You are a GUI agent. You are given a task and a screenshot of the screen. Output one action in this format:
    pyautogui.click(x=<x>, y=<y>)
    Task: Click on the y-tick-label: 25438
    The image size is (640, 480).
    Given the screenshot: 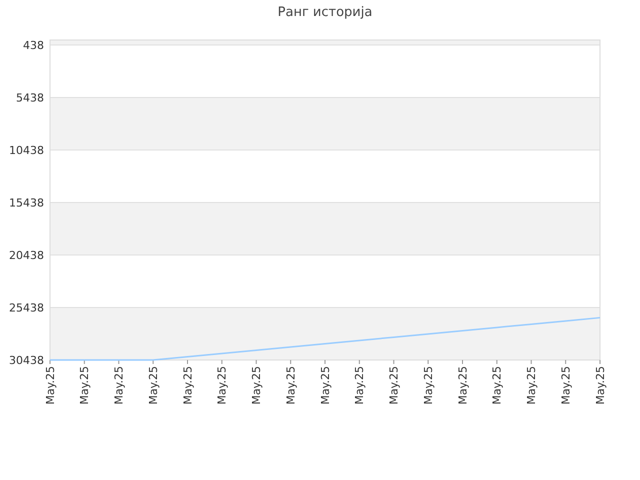 What is the action you would take?
    pyautogui.click(x=26, y=307)
    